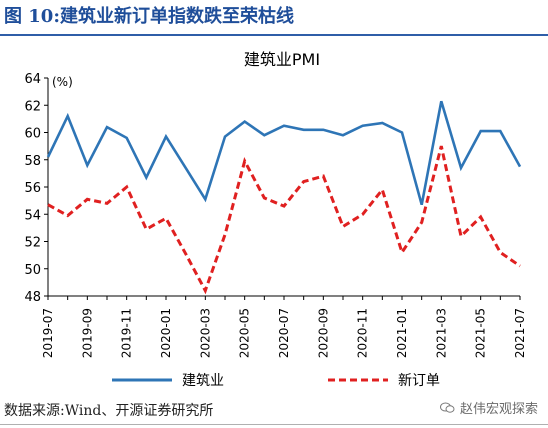 This screenshot has width=548, height=428. What do you see at coordinates (274, 424) in the screenshot?
I see `bottom-divider` at bounding box center [274, 424].